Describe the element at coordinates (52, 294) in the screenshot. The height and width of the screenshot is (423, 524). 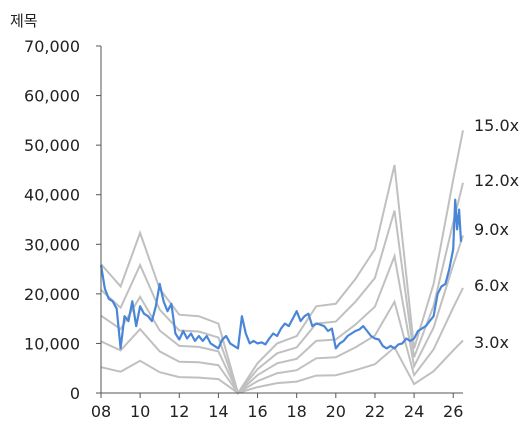
I see `y-tick-label: 20,000` at that location.